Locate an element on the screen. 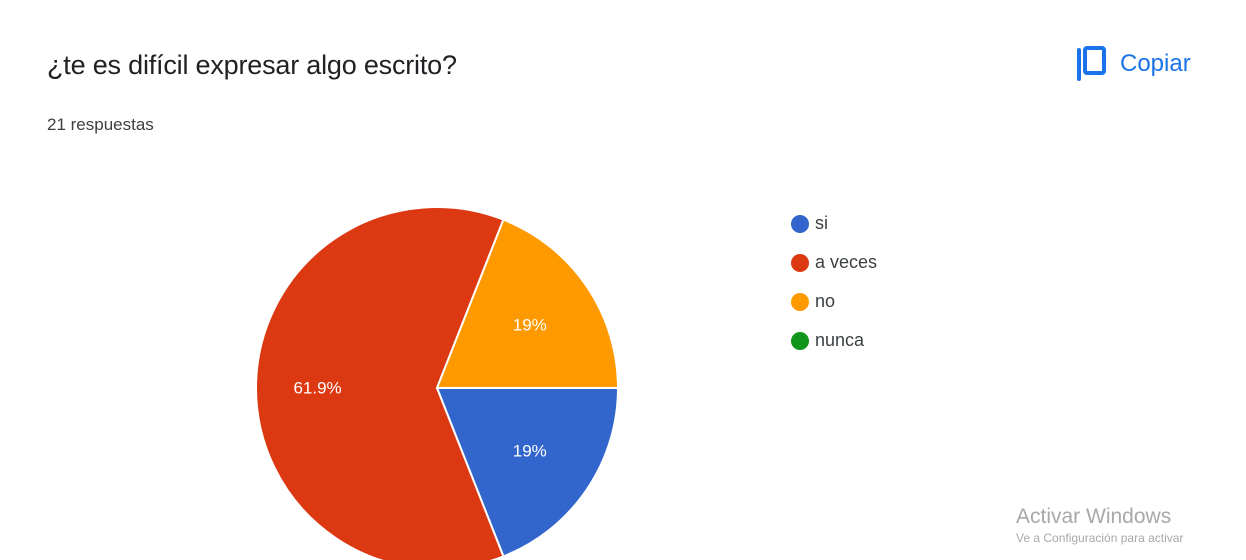  response-count: 21 respuestas is located at coordinates (100, 124).